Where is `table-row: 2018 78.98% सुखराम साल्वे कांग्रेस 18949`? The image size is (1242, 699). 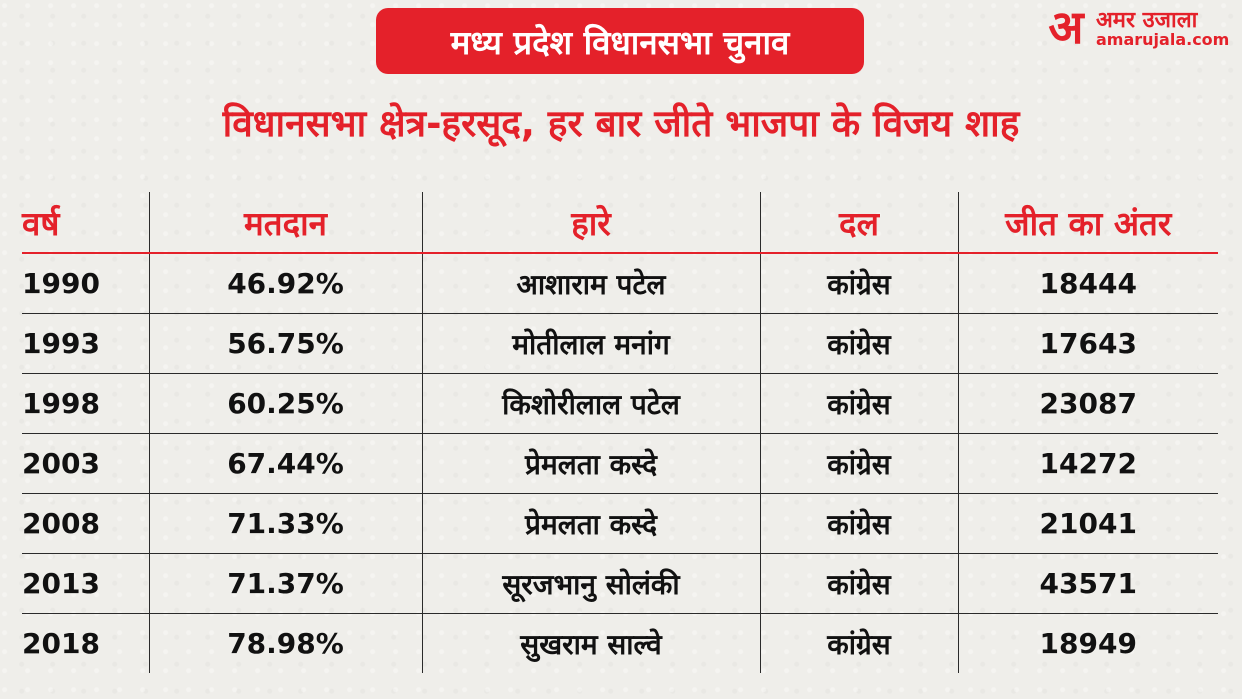 table-row: 2018 78.98% सुखराम साल्वे कांग्रेस 18949 is located at coordinates (620, 643).